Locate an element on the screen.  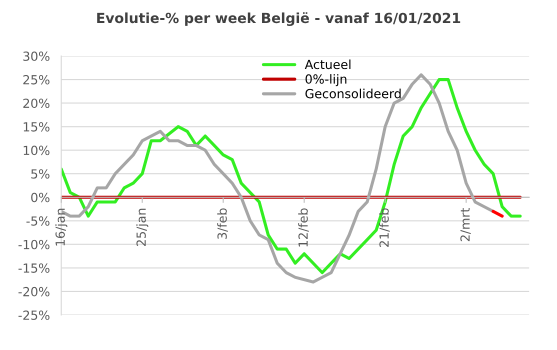
y-tick-label: -5% is located at coordinates (38, 221).